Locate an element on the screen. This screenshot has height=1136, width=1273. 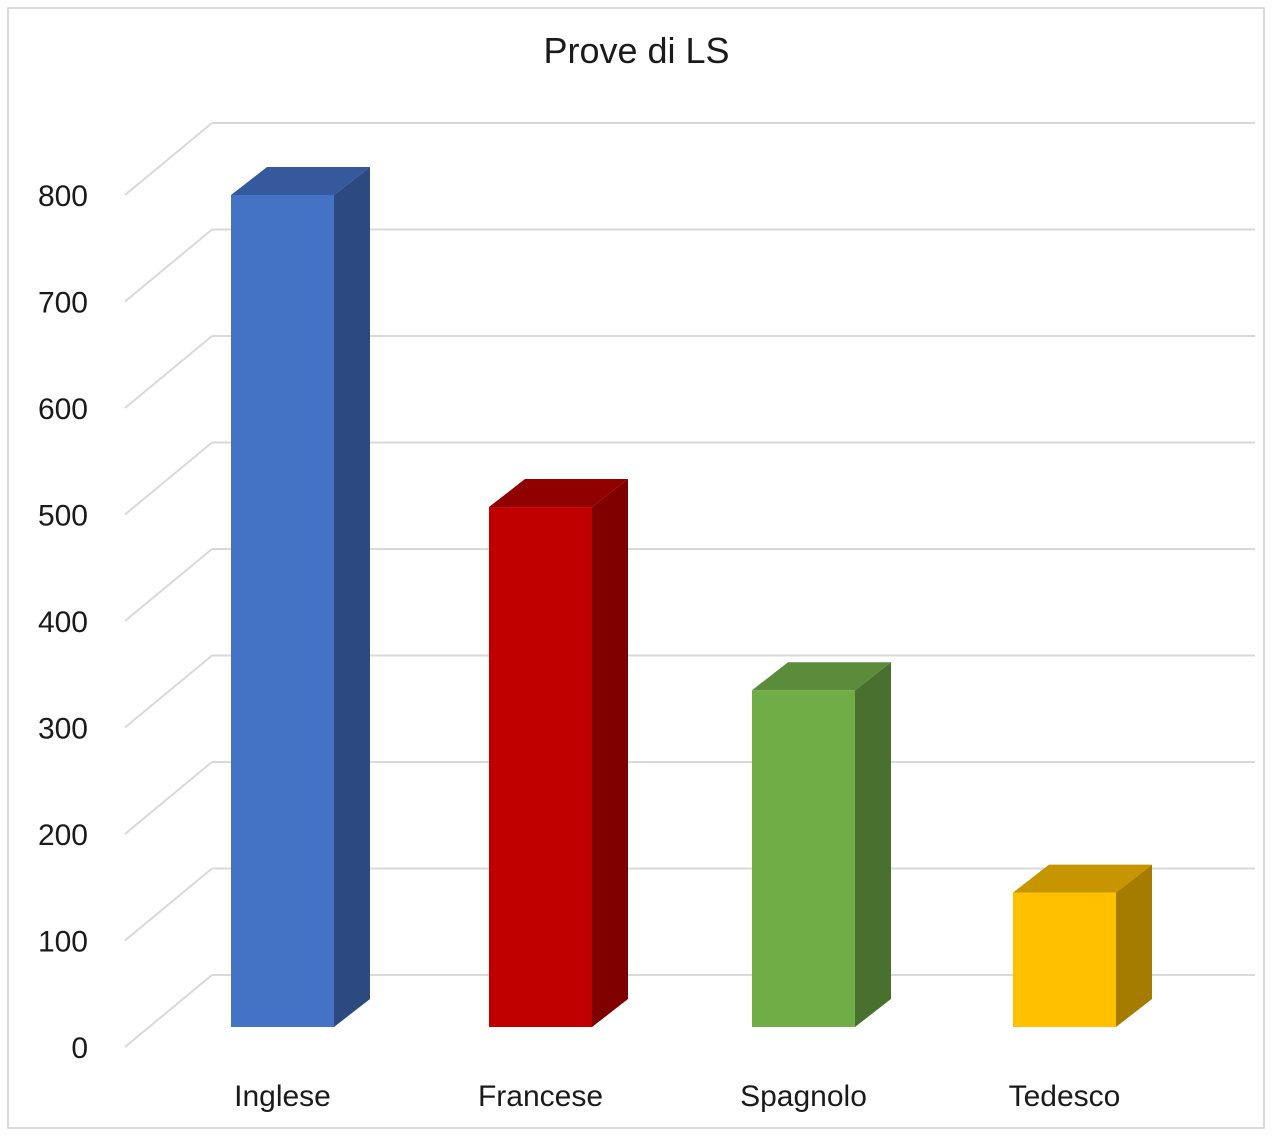
x-tick-label: Inglese is located at coordinates (282, 1096).